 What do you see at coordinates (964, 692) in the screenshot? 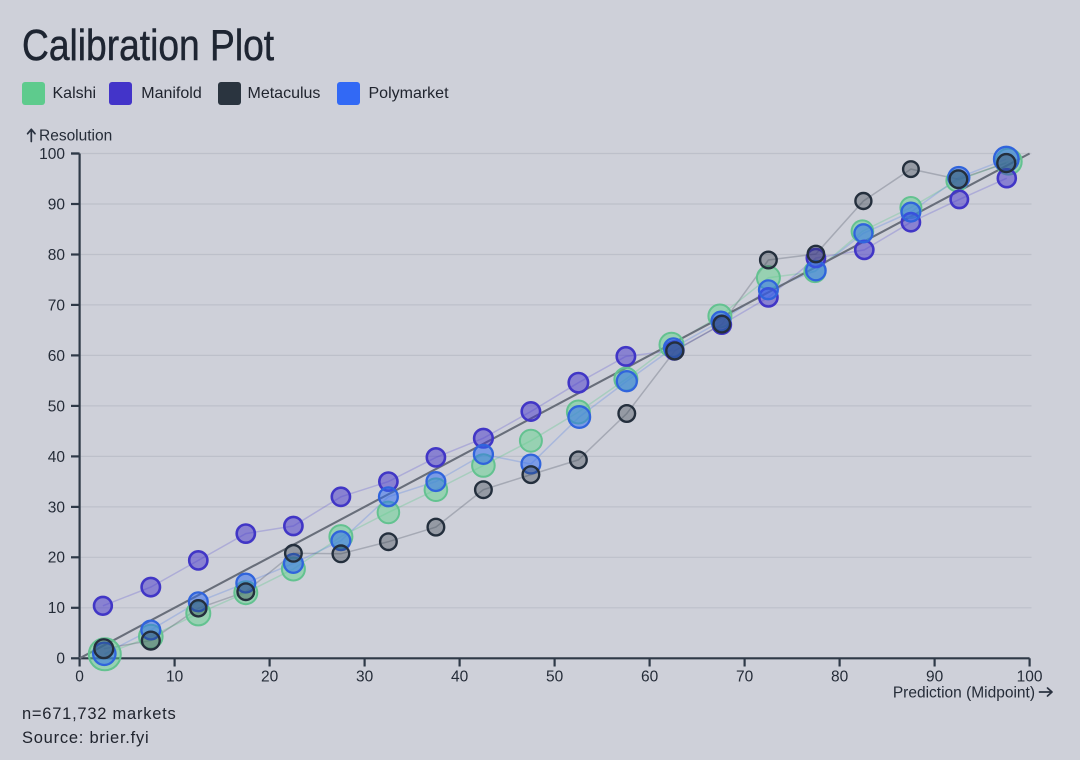
I see `svg-text: Prediction (Midpoint)` at bounding box center [964, 692].